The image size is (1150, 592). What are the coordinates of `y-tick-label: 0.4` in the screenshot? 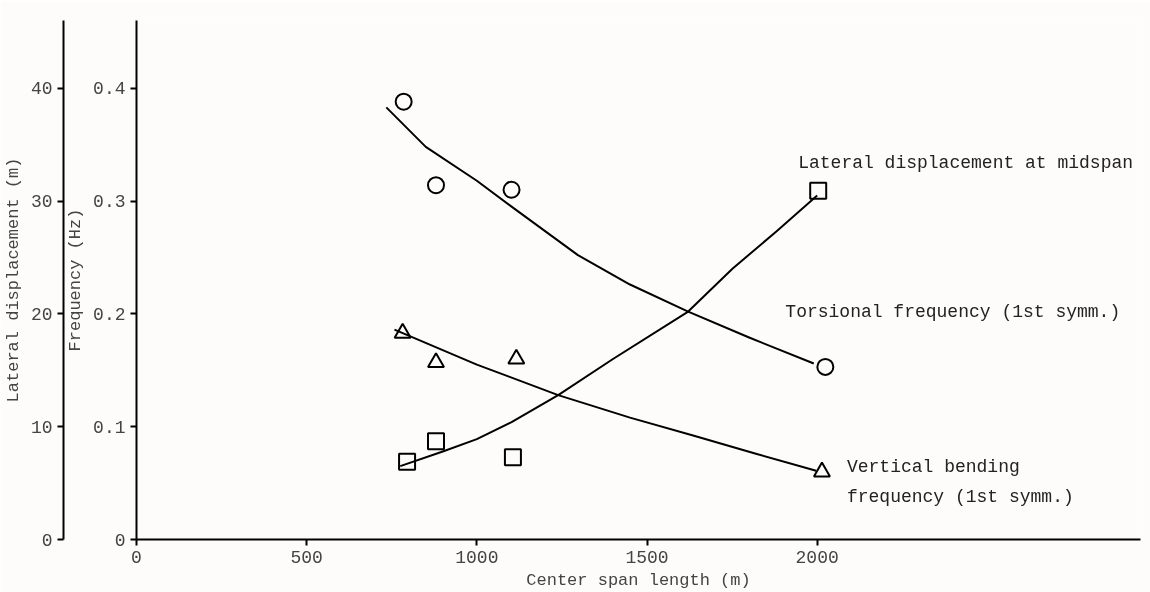 It's located at (109, 89).